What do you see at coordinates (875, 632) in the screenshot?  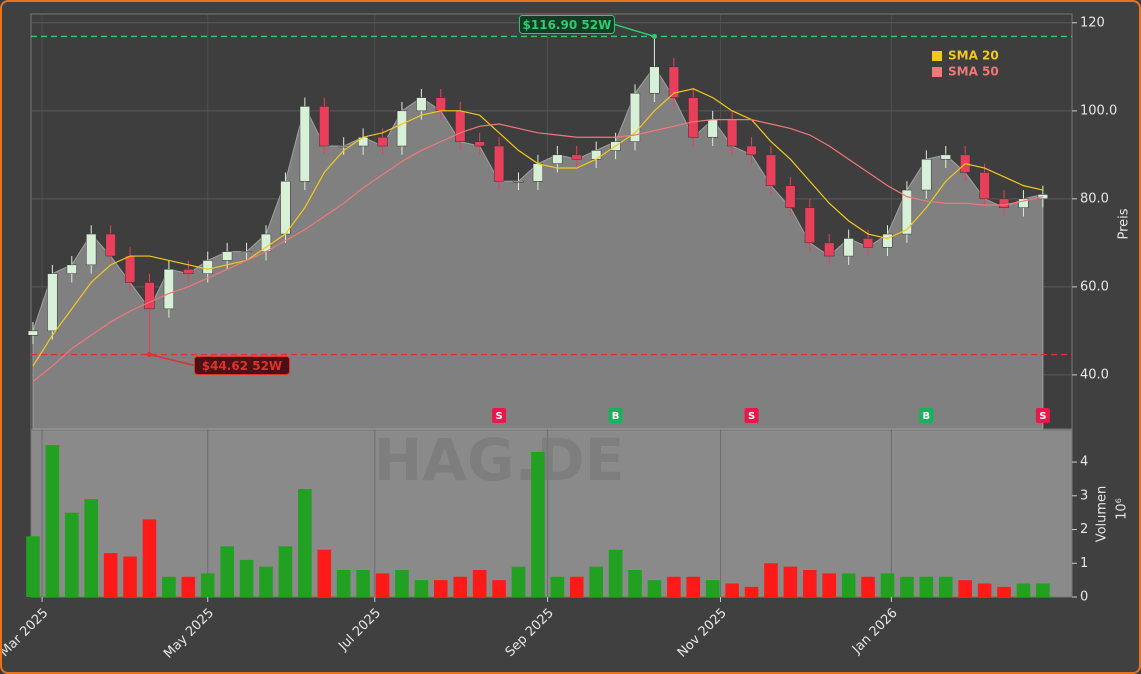 I see `x-tick-label: Jan 2026` at bounding box center [875, 632].